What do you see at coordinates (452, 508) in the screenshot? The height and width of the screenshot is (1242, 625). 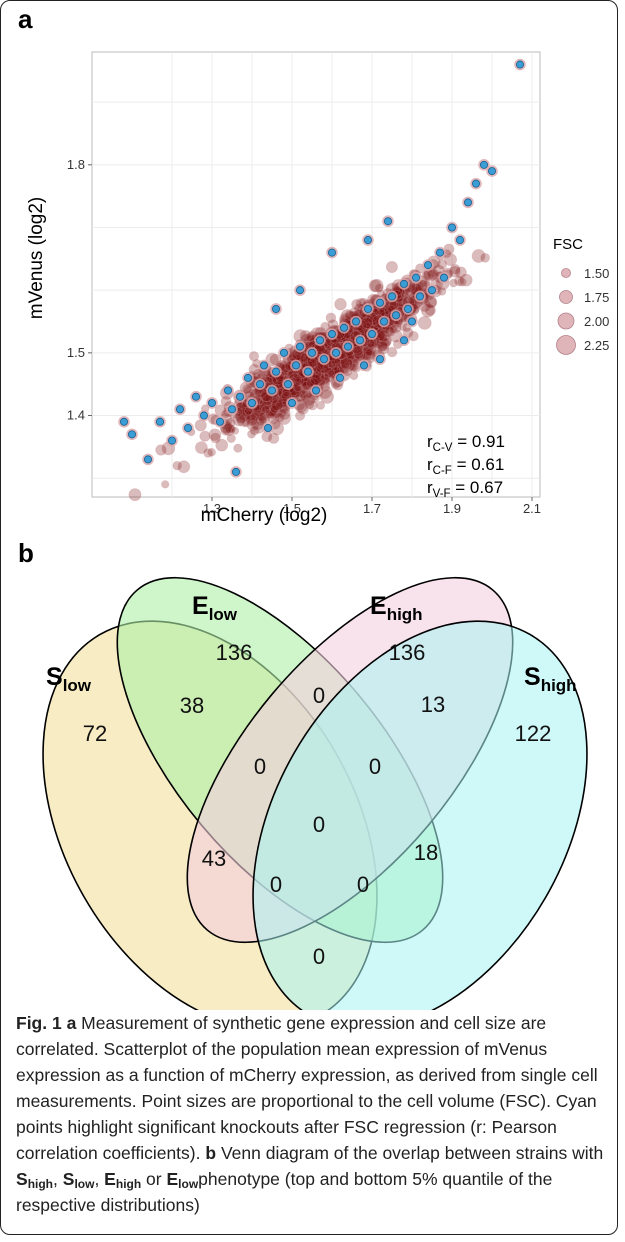 I see `x-tick-label: 1.9` at bounding box center [452, 508].